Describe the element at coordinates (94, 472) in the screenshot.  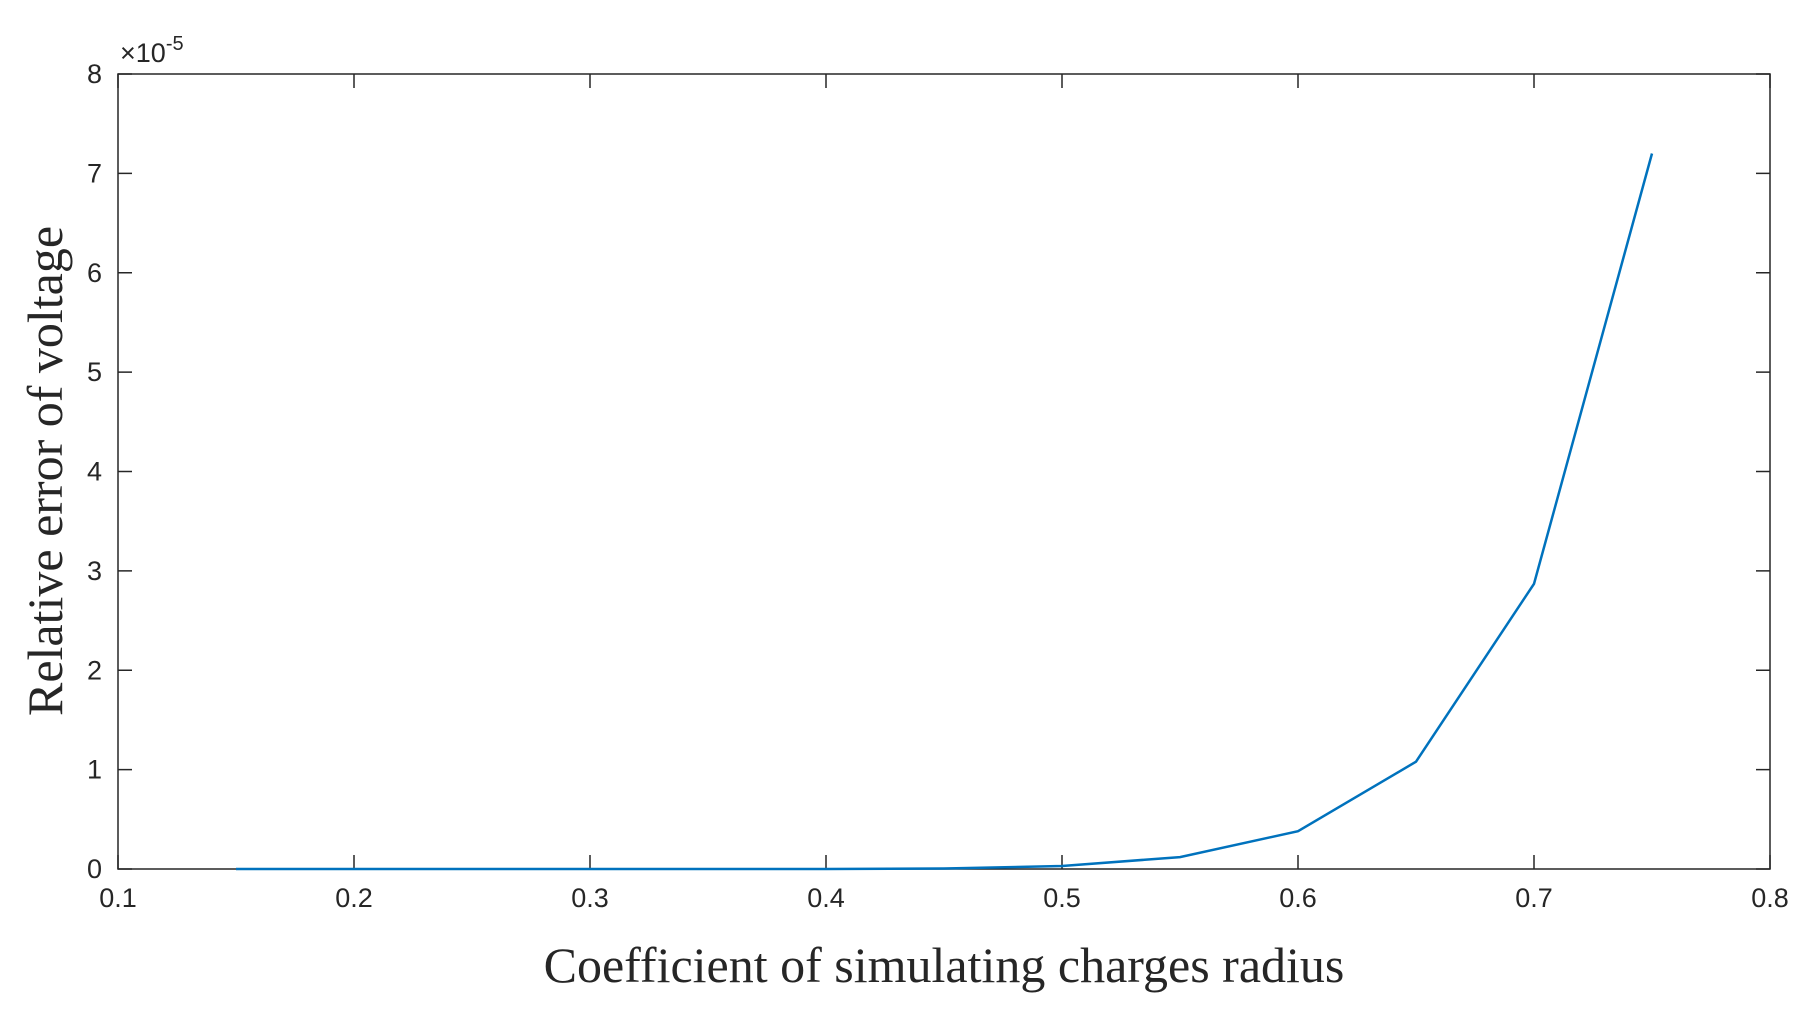
I see `y-tick-label: 4` at that location.